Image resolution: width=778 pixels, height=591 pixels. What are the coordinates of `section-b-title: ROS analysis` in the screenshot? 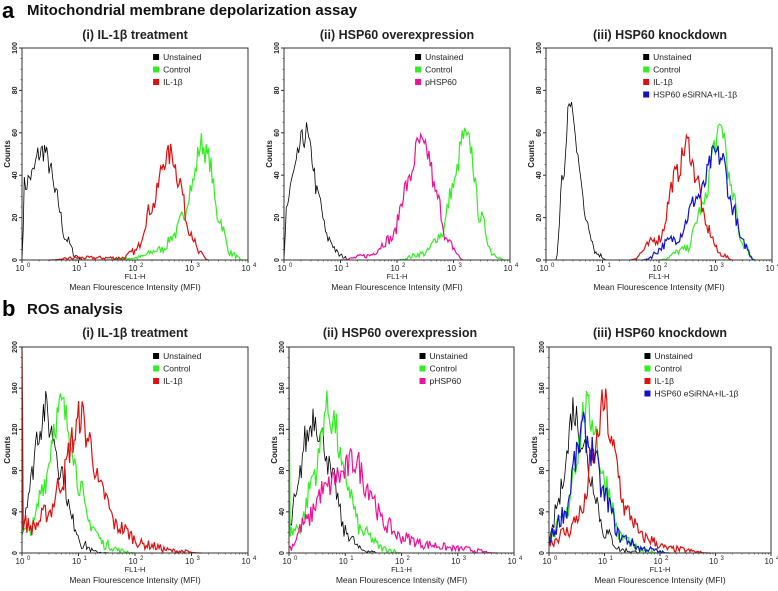 It's located at (75, 309).